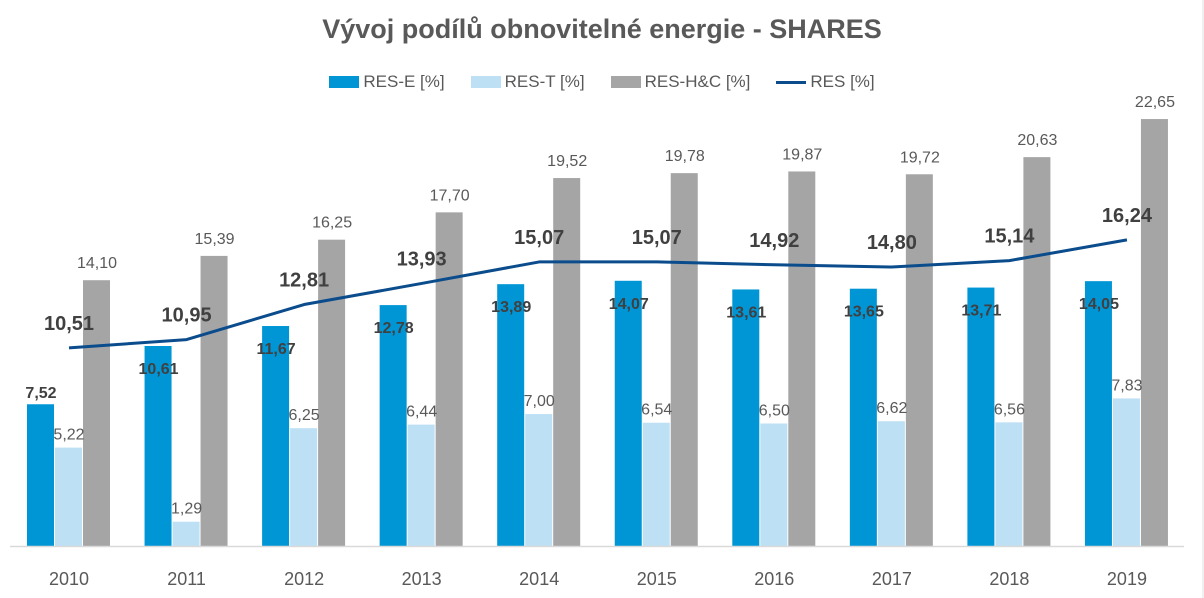  Describe the element at coordinates (276, 436) in the screenshot. I see `bar-res-e-2012` at that location.